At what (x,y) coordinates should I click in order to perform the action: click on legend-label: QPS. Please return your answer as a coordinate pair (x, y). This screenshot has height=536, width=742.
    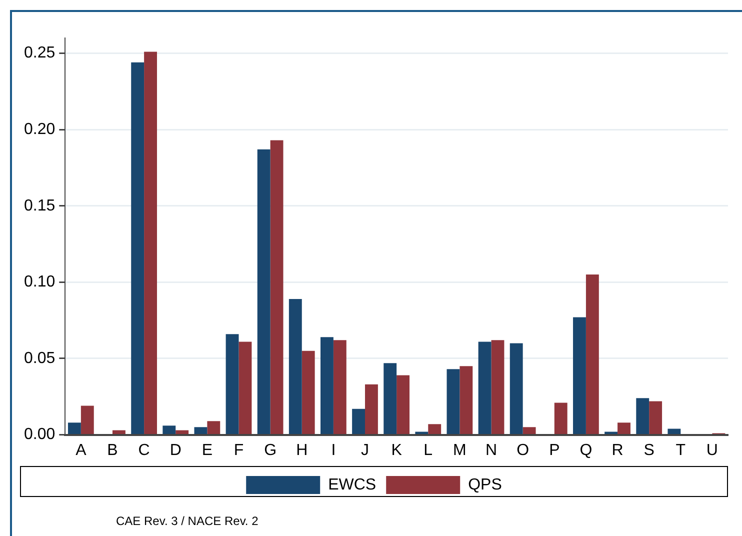
    Looking at the image, I should click on (485, 485).